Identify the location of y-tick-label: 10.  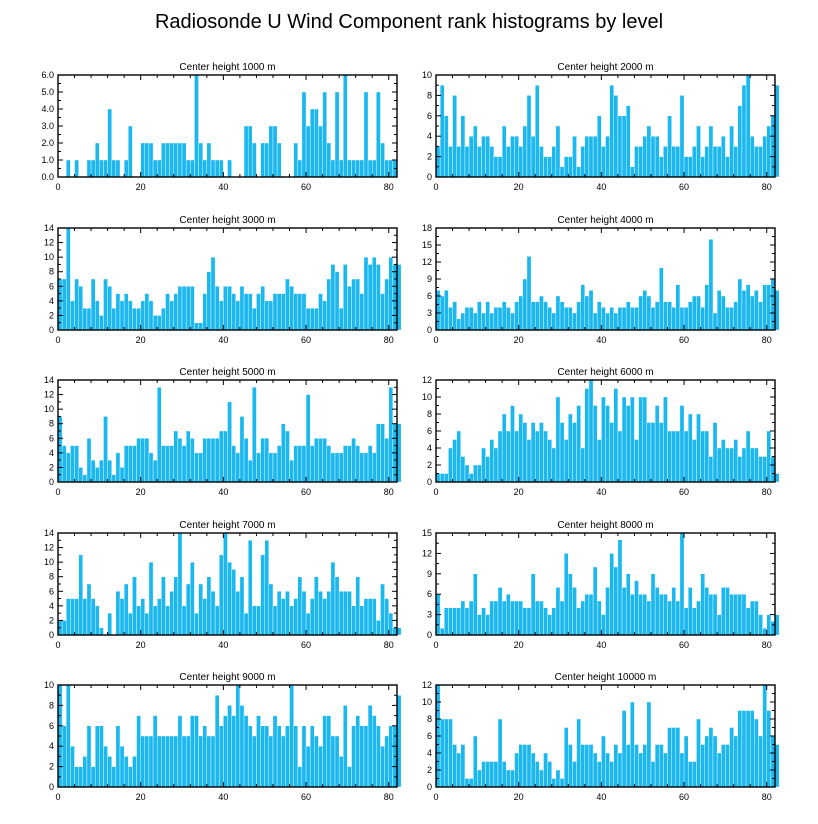
(49, 257).